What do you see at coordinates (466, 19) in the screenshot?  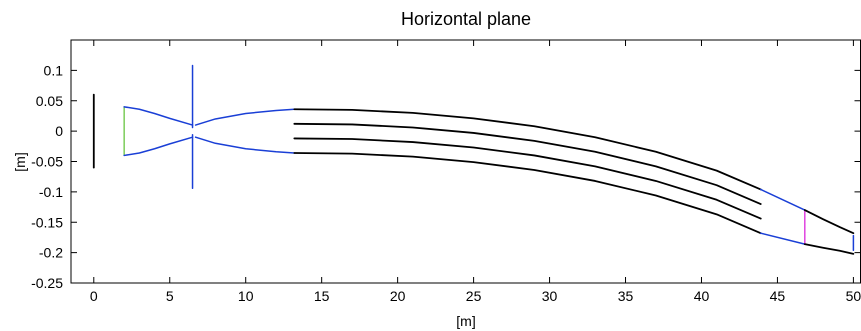 I see `chart-title: Horizontal plane` at bounding box center [466, 19].